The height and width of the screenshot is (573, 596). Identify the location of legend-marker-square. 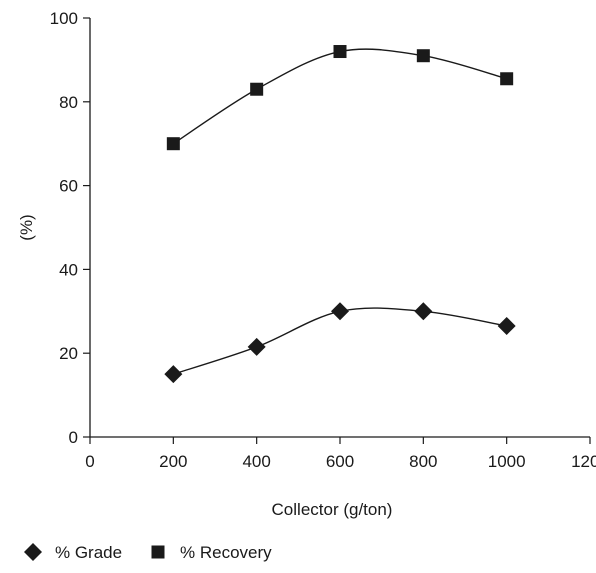
(158, 552).